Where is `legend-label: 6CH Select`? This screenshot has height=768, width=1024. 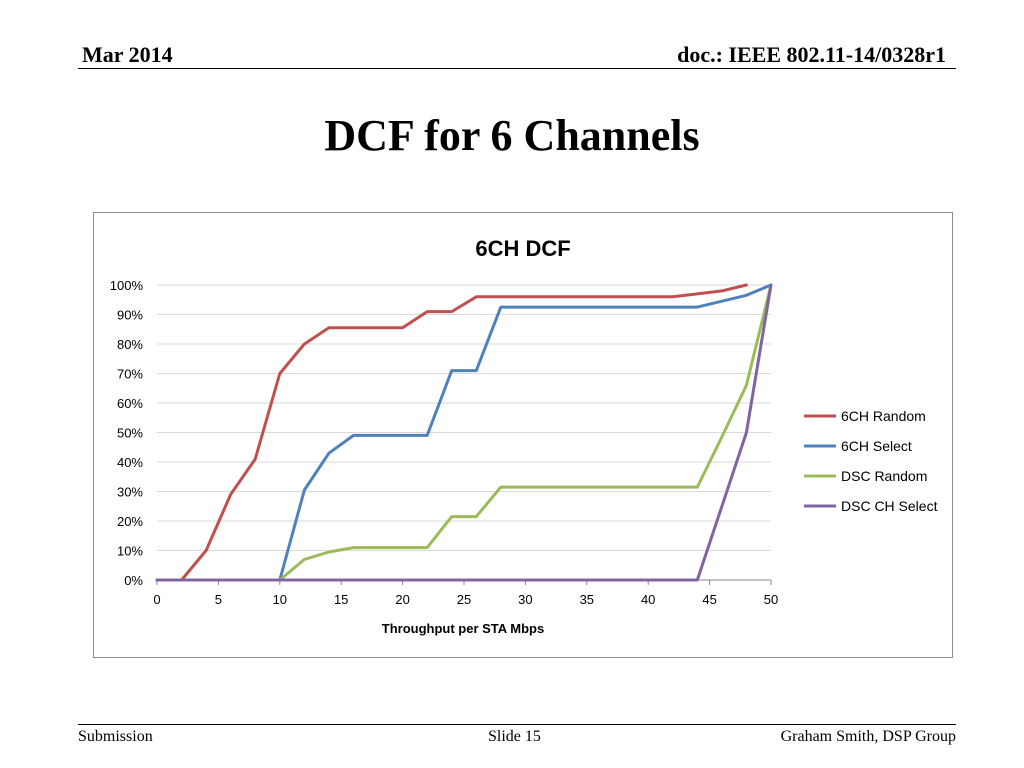 legend-label: 6CH Select is located at coordinates (876, 446).